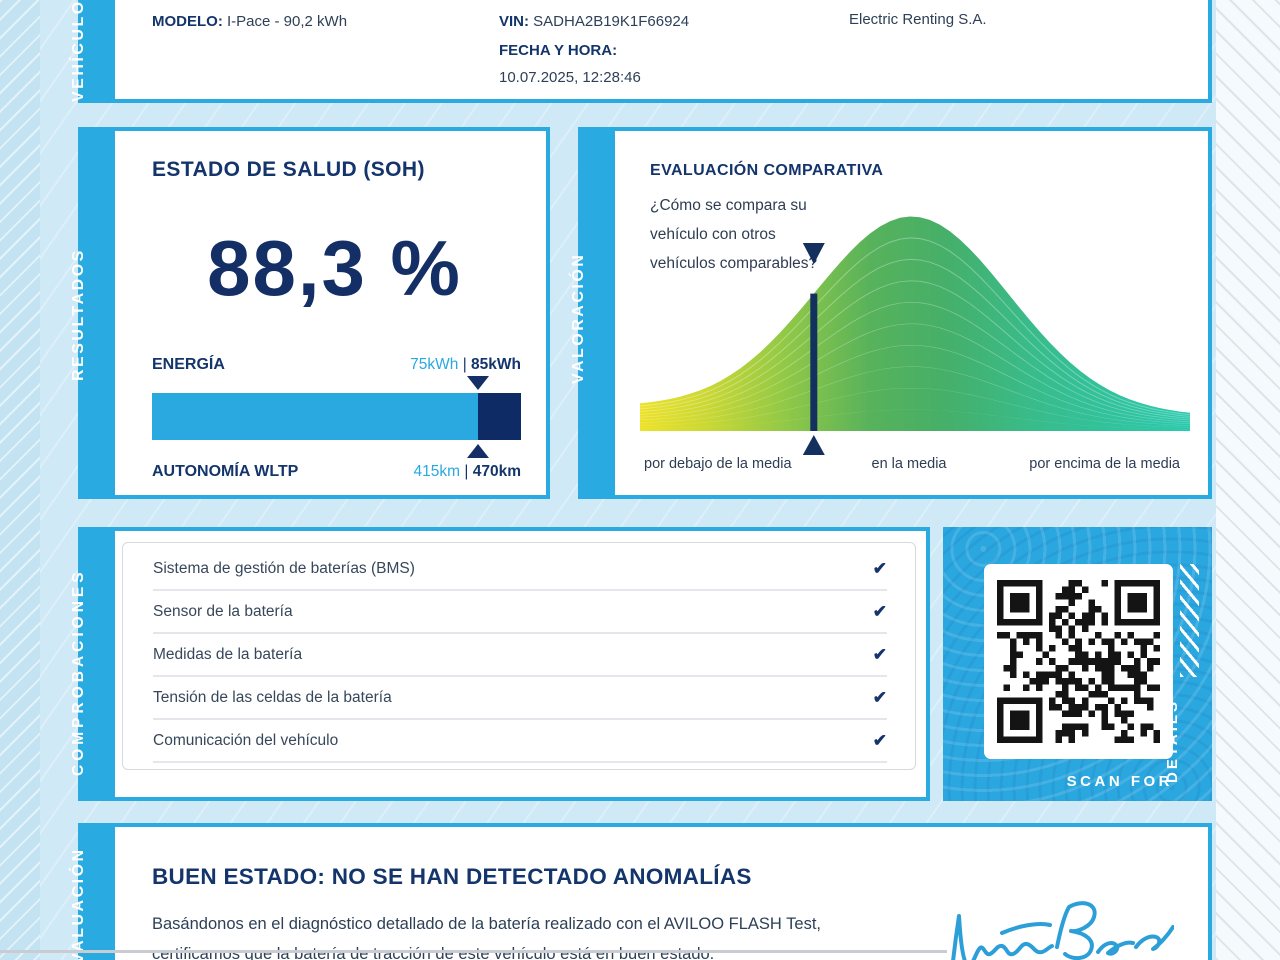  Describe the element at coordinates (334, 268) in the screenshot. I see `soh-value: 88,3 %` at that location.